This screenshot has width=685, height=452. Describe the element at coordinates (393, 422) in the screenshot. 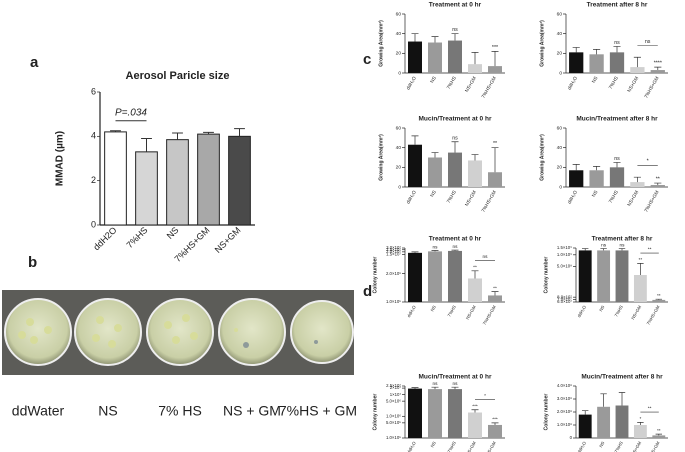

I see `y-tick-label: 5.0×10⁵` at that location.